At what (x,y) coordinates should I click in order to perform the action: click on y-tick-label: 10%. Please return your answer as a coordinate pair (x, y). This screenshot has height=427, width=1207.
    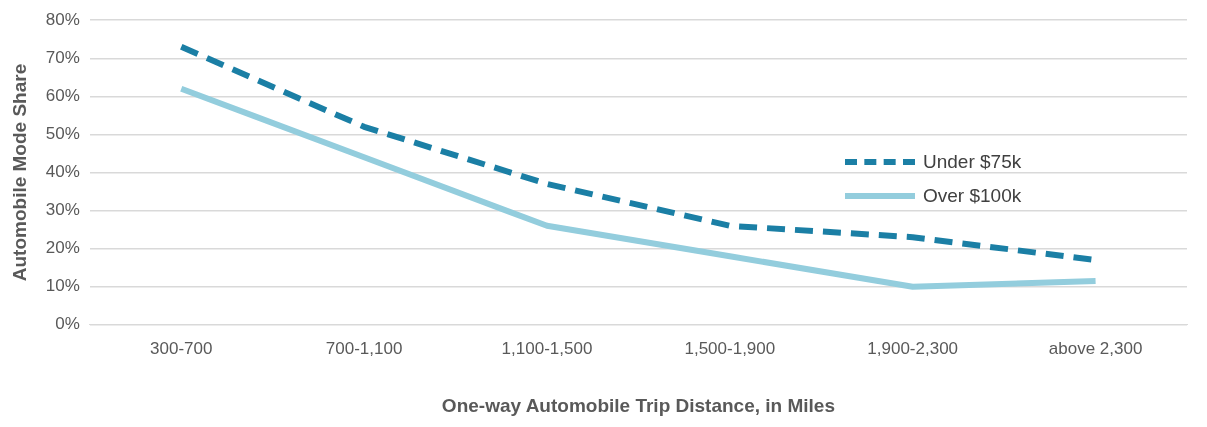
    Looking at the image, I should click on (62, 286).